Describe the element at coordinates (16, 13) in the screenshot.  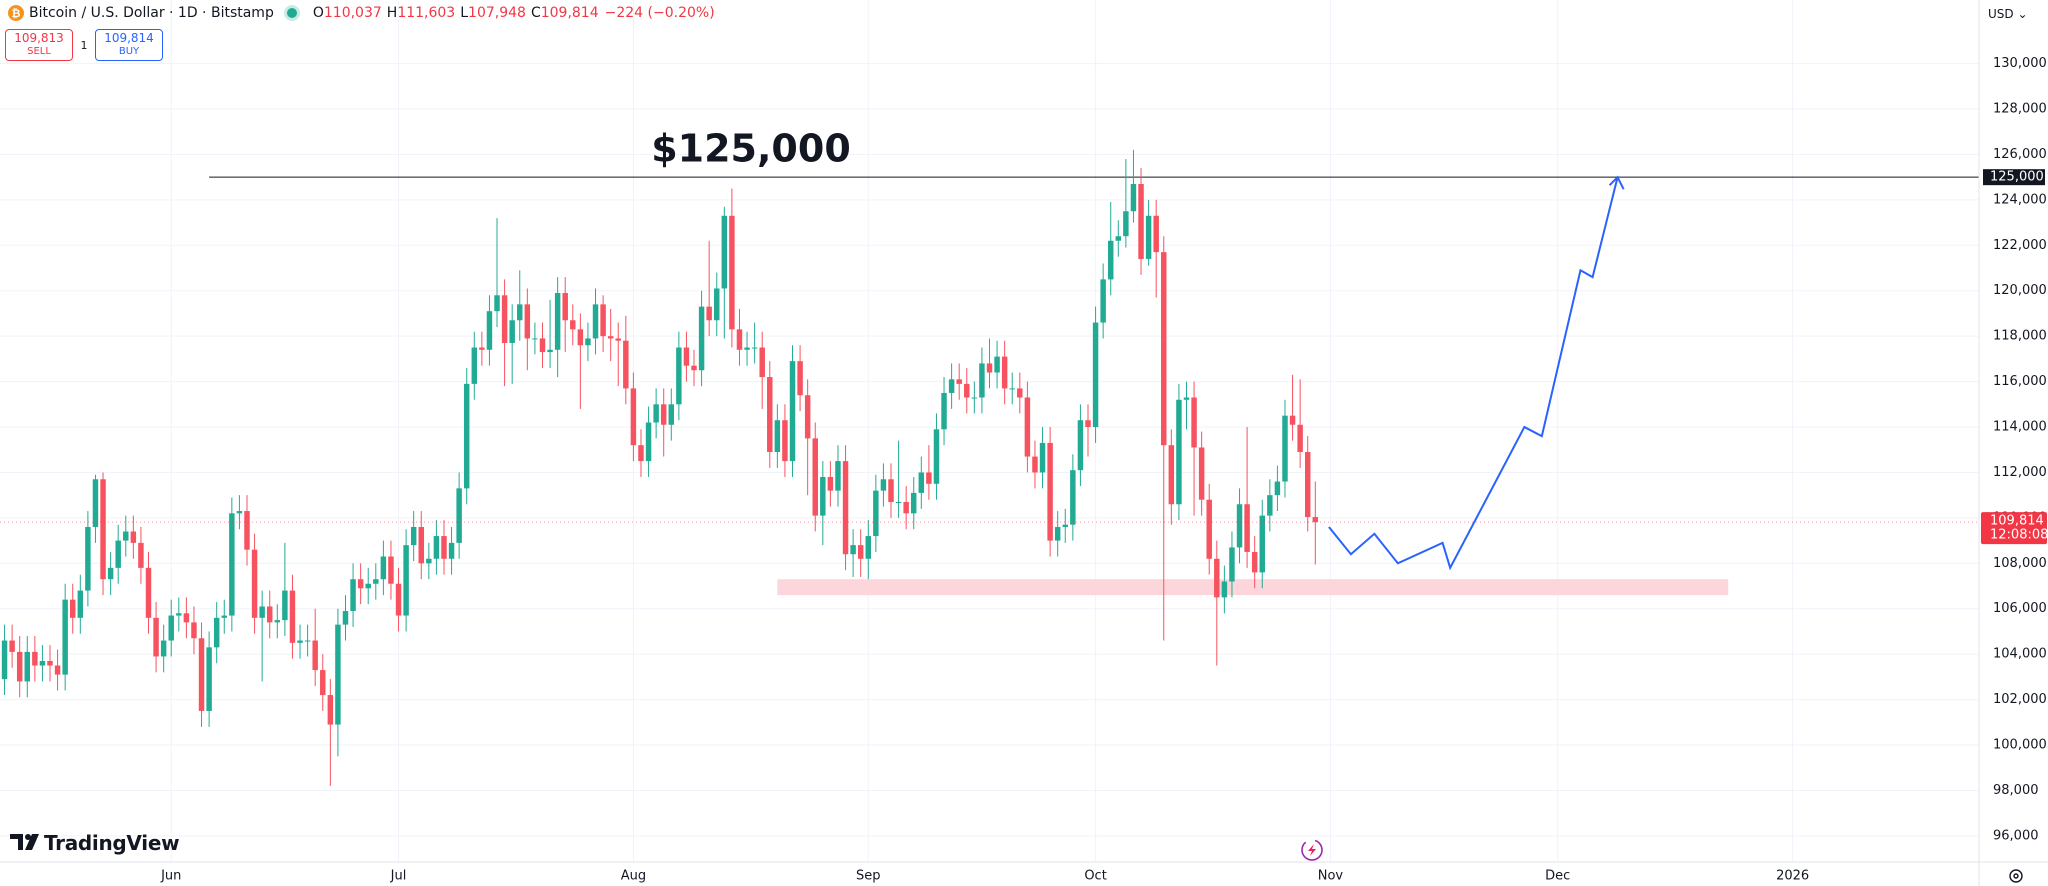
I see `coin-icon: ₿` at that location.